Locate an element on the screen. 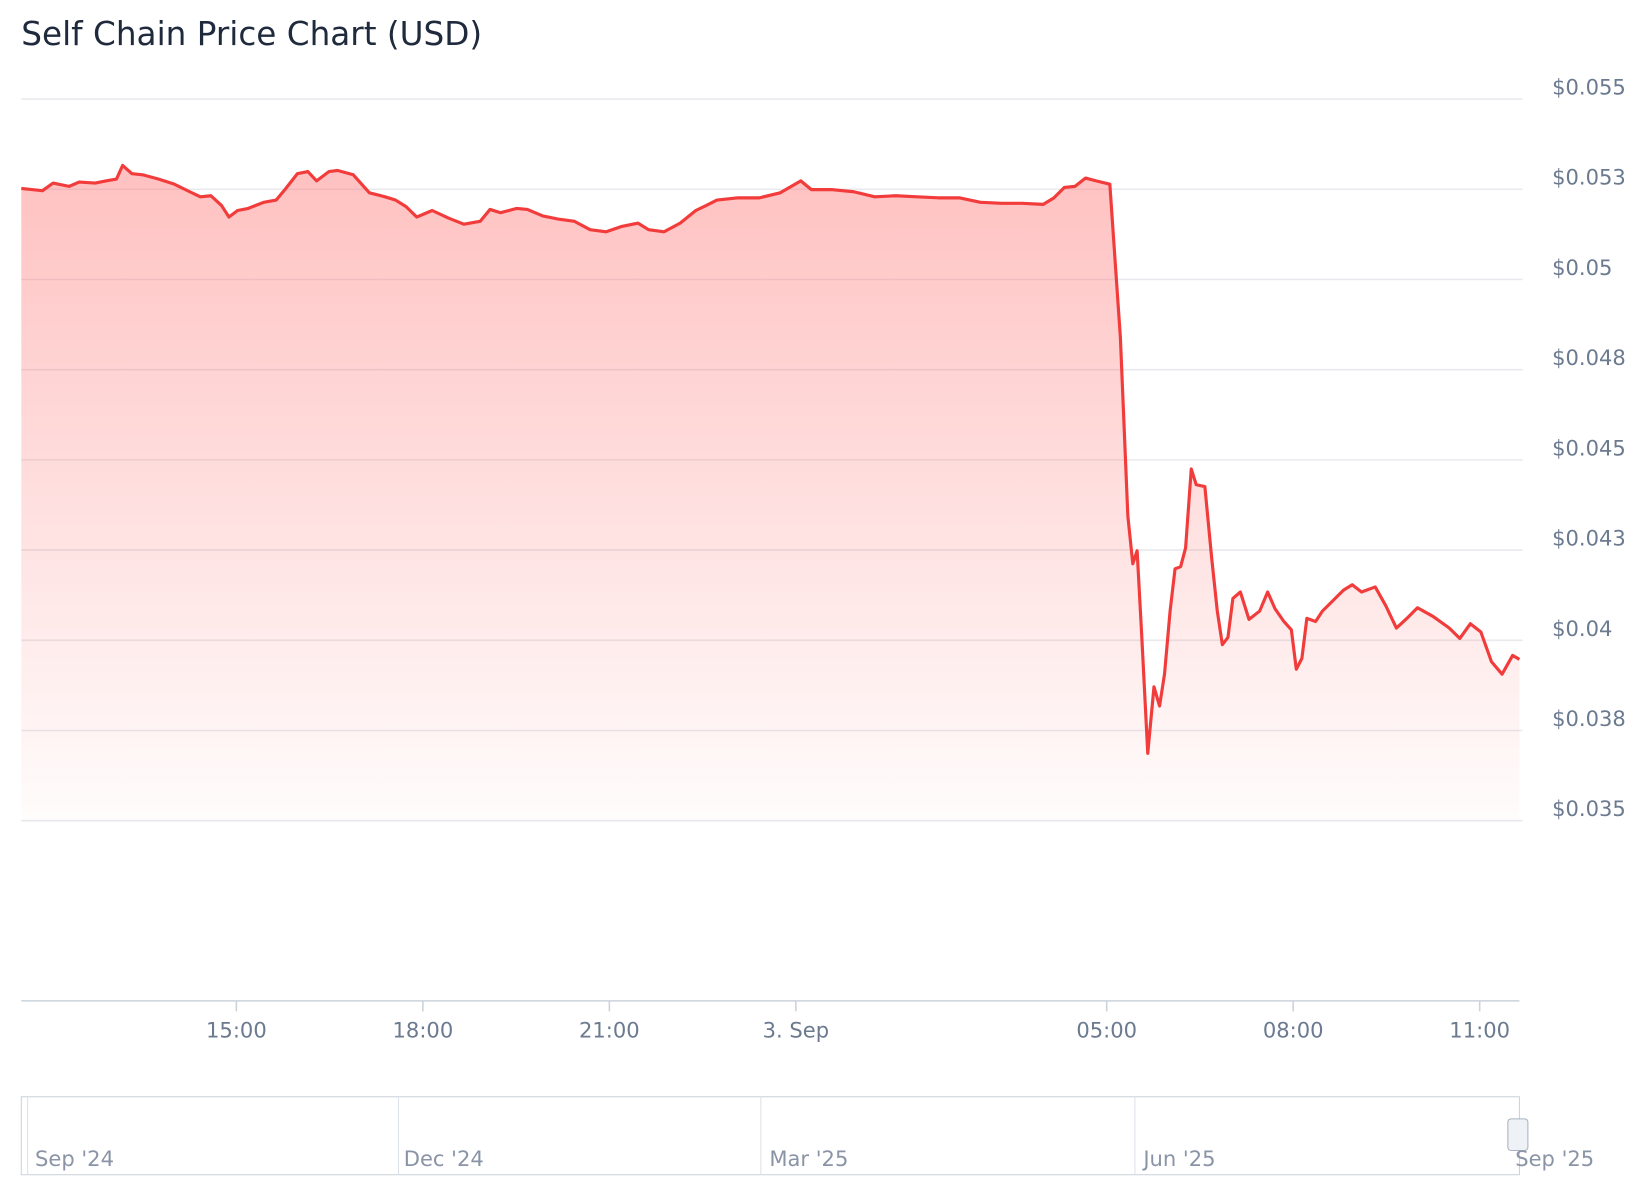  y-tick-label: $0.038 is located at coordinates (1589, 718).